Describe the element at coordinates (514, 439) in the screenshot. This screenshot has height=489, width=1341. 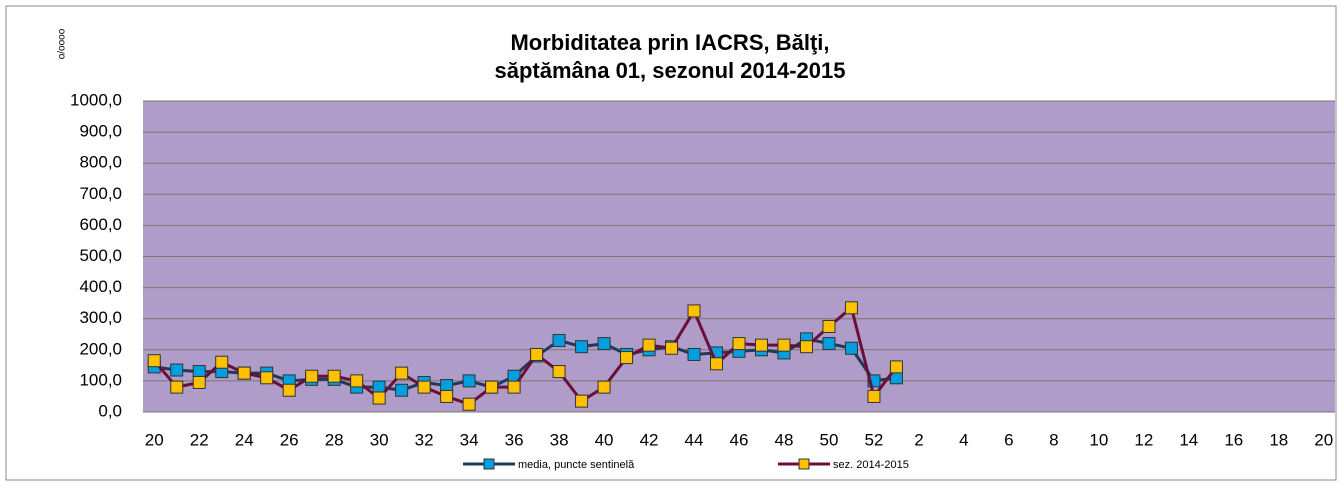
I see `x-tick-label: 36` at that location.